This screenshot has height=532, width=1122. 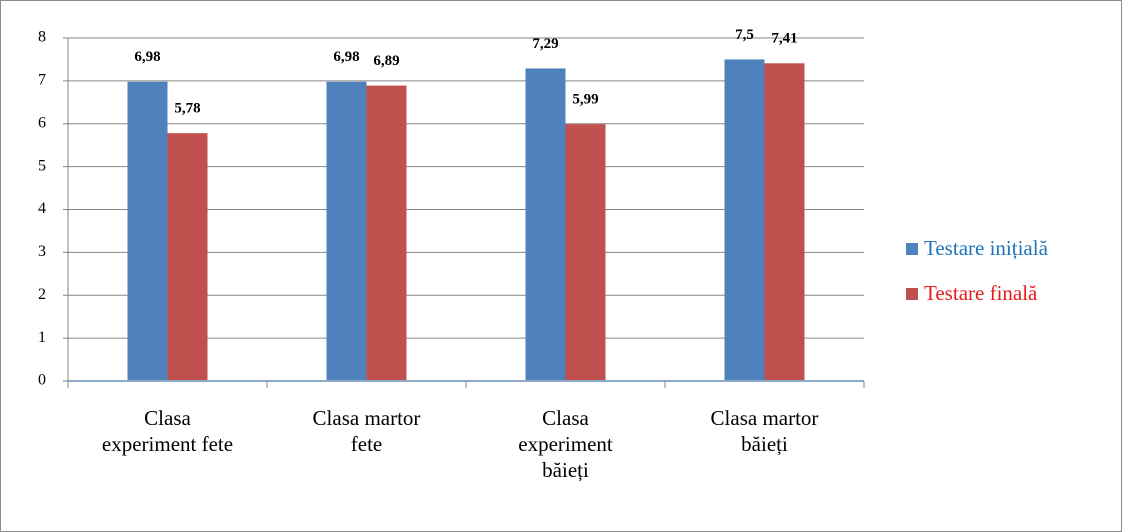 I want to click on data-label: 5,99, so click(x=585, y=100).